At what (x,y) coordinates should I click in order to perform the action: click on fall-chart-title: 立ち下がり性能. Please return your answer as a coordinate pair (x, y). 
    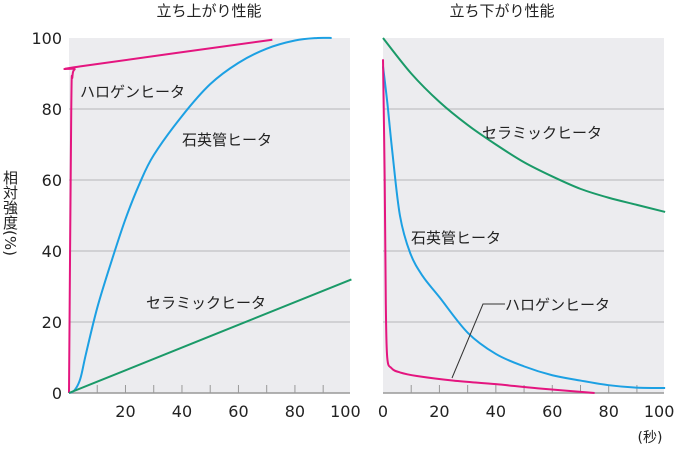
    Looking at the image, I should click on (501, 11).